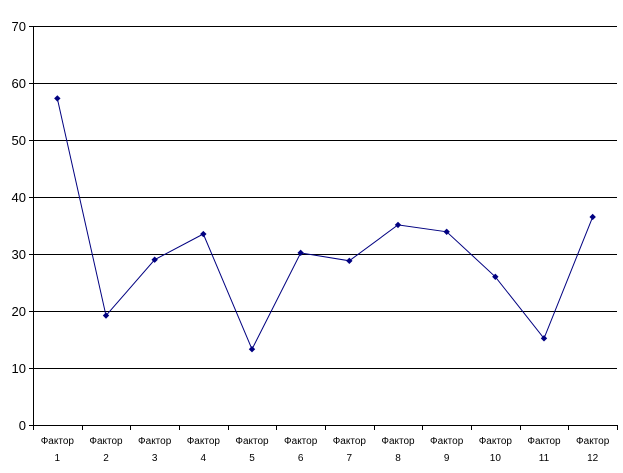 This screenshot has width=623, height=473. Describe the element at coordinates (447, 458) in the screenshot. I see `x-tick-label: 9` at that location.